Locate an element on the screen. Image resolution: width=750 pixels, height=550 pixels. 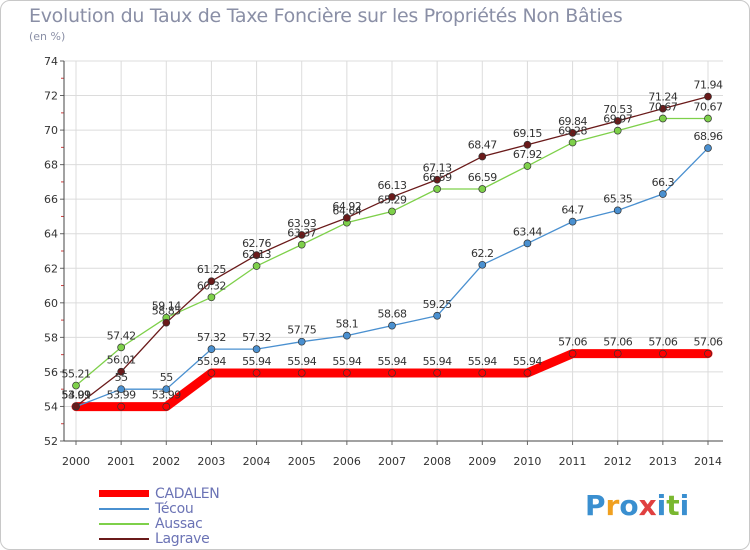
data-label-tecou: 64.7 is located at coordinates (572, 210).